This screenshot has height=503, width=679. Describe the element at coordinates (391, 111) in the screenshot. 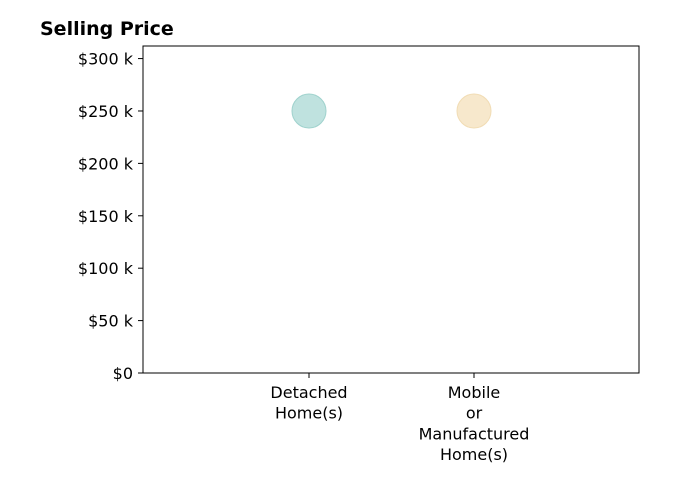

I see `data-points` at that location.